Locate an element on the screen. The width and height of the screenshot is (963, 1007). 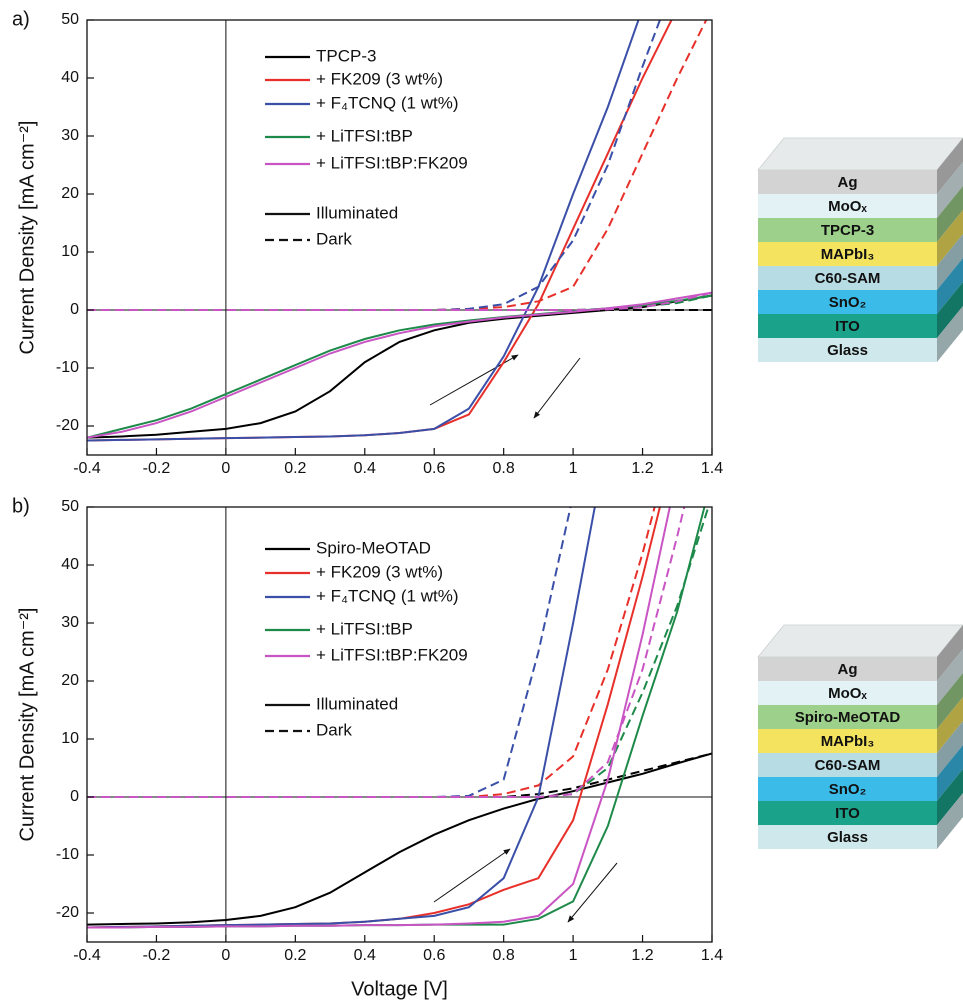
panel-label: a) is located at coordinates (21, 19).